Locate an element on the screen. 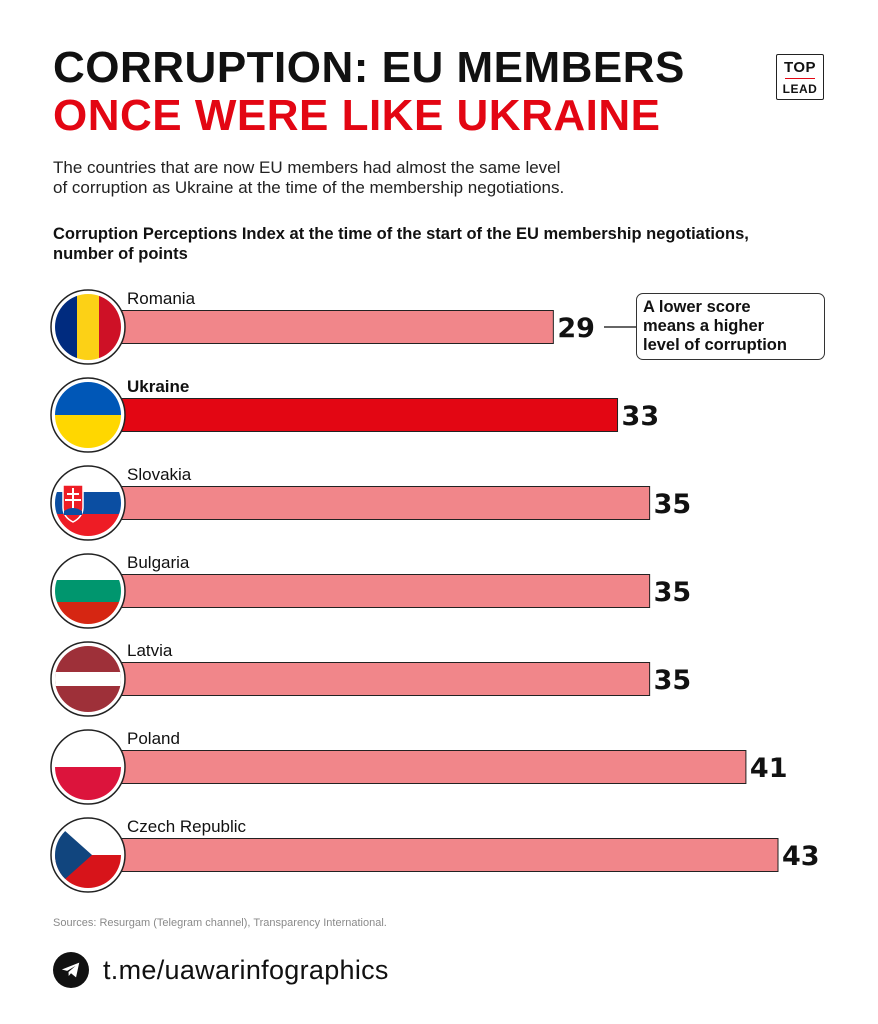 The image size is (878, 1024). title-line-1: CORRUPTION: EU MEMBERS is located at coordinates (369, 67).